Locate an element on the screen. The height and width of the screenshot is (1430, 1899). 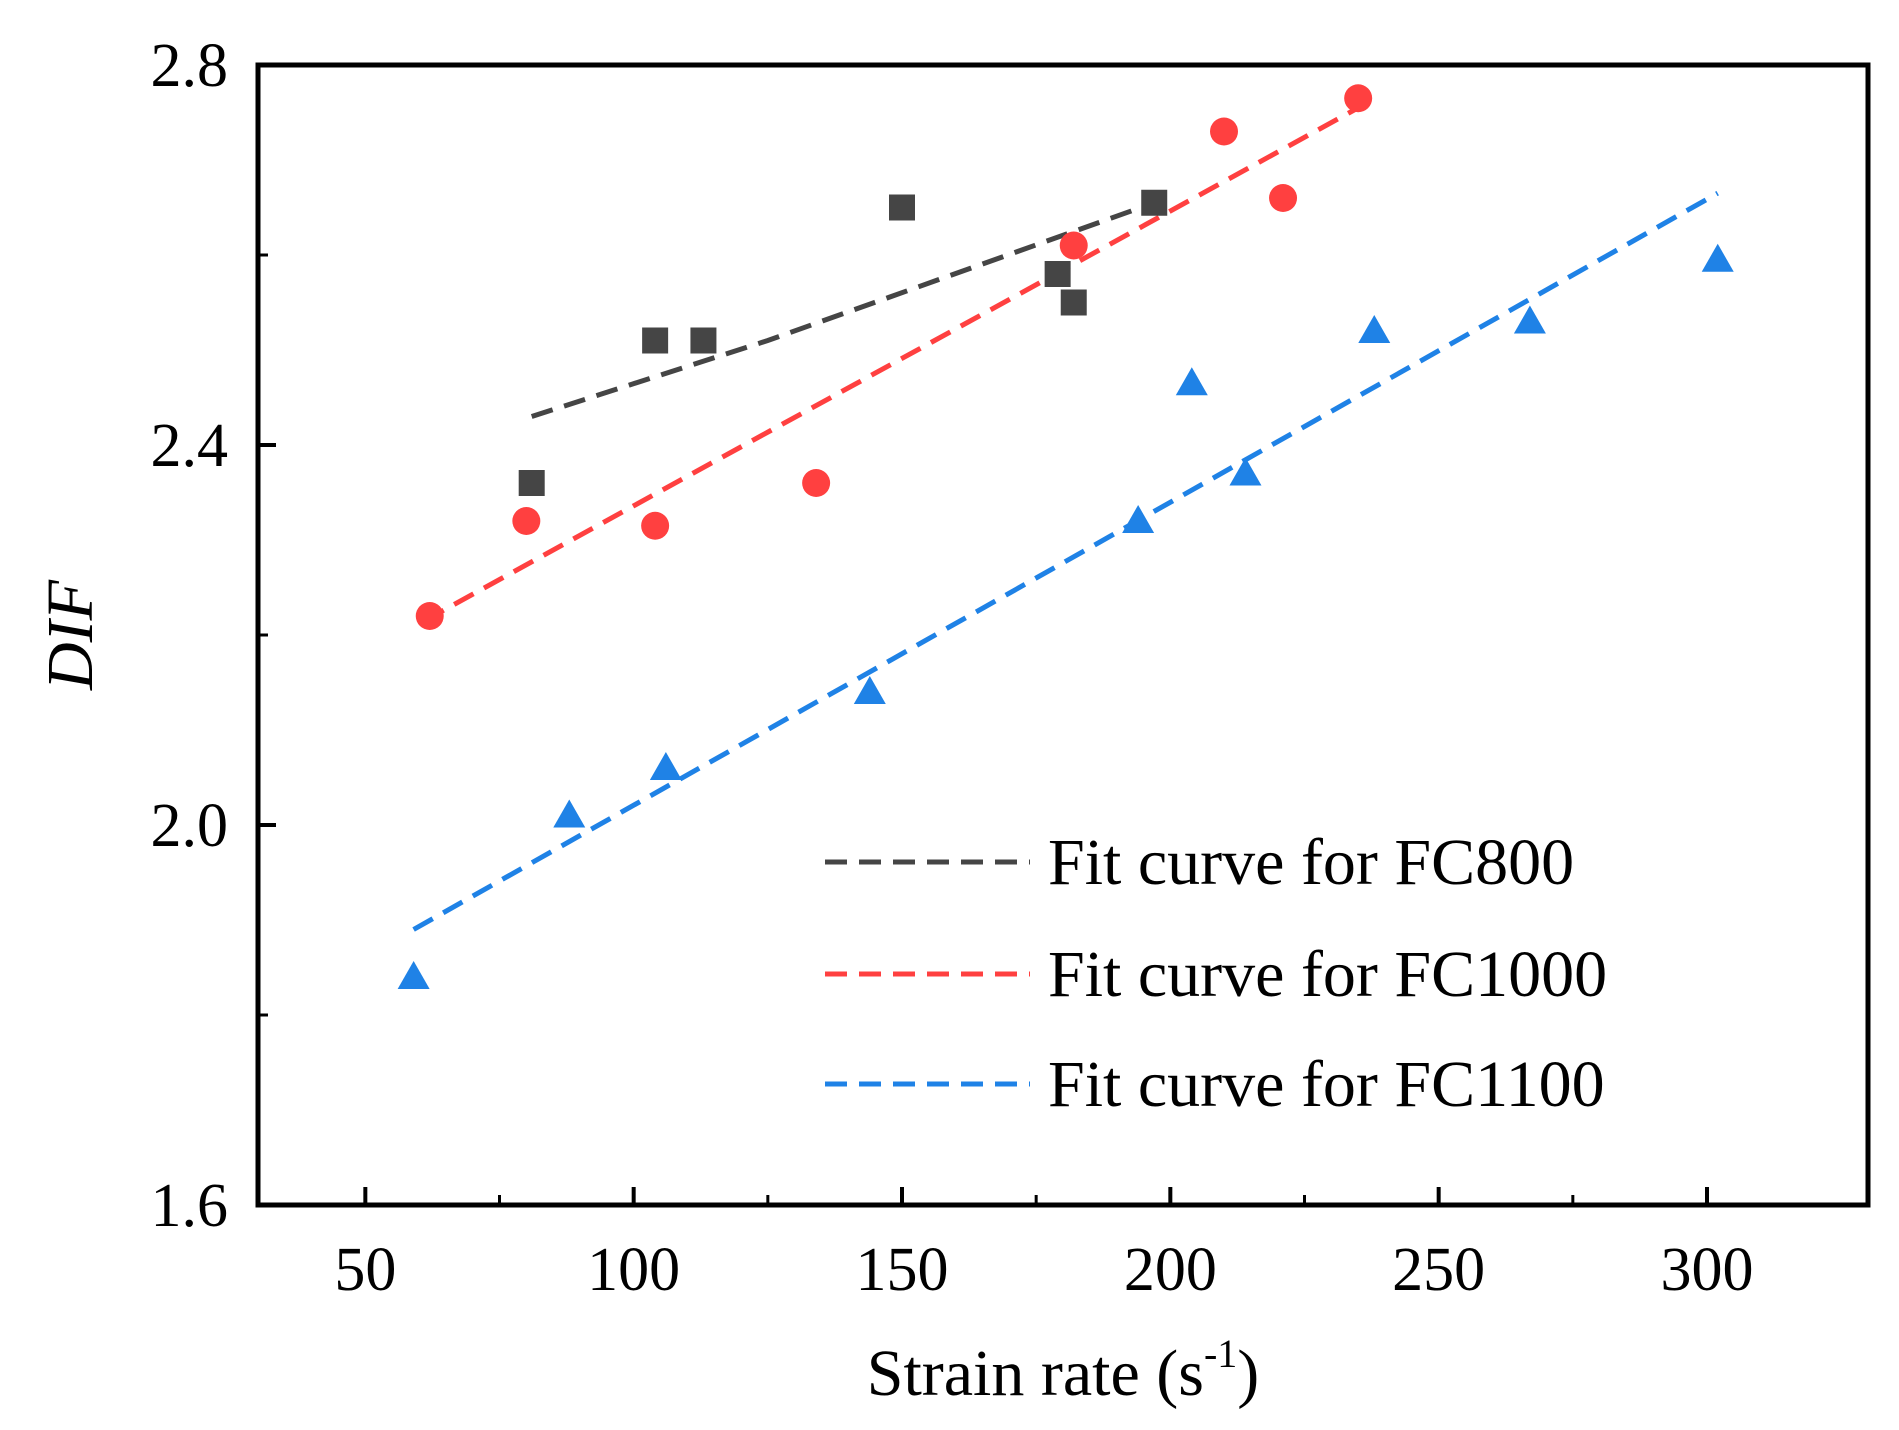
x-tick-label: 200 is located at coordinates (1170, 1270).